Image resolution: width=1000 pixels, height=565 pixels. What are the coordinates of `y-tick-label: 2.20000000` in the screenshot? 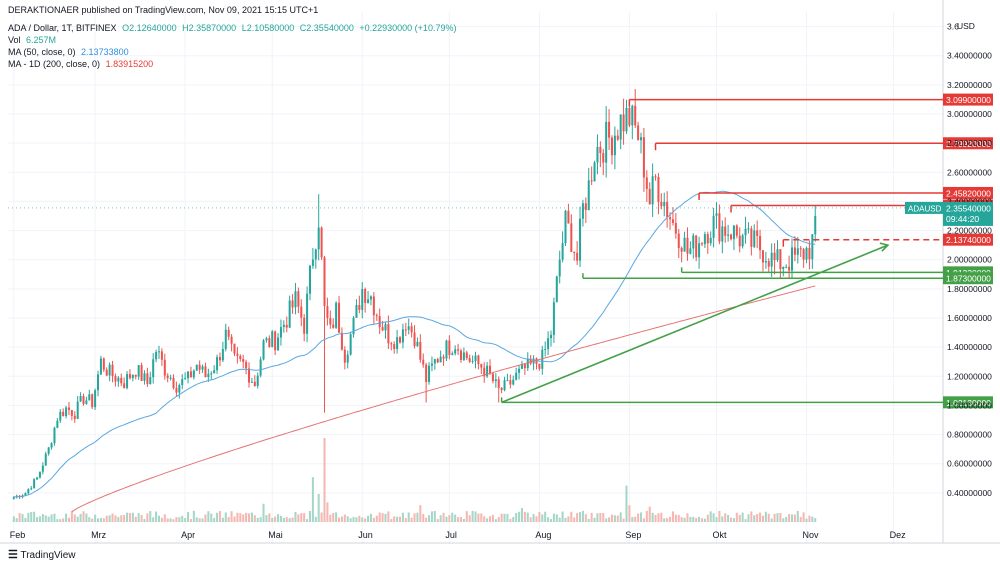 It's located at (969, 231).